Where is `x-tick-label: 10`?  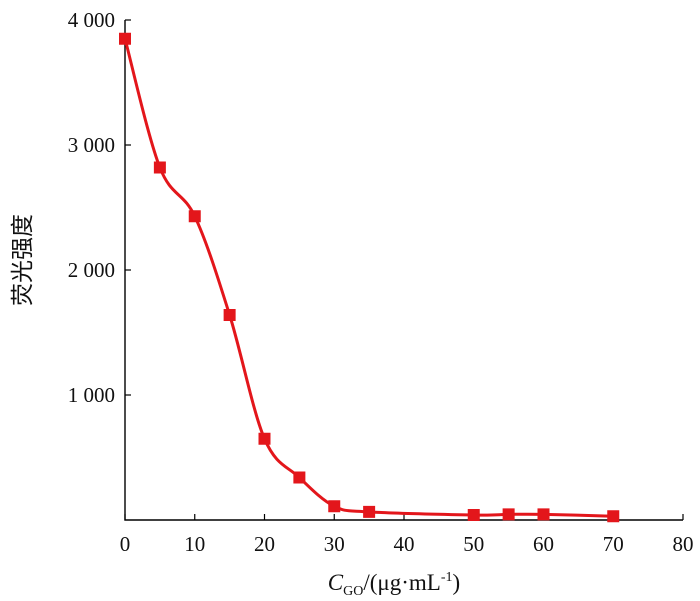 x-tick-label: 10 is located at coordinates (194, 544).